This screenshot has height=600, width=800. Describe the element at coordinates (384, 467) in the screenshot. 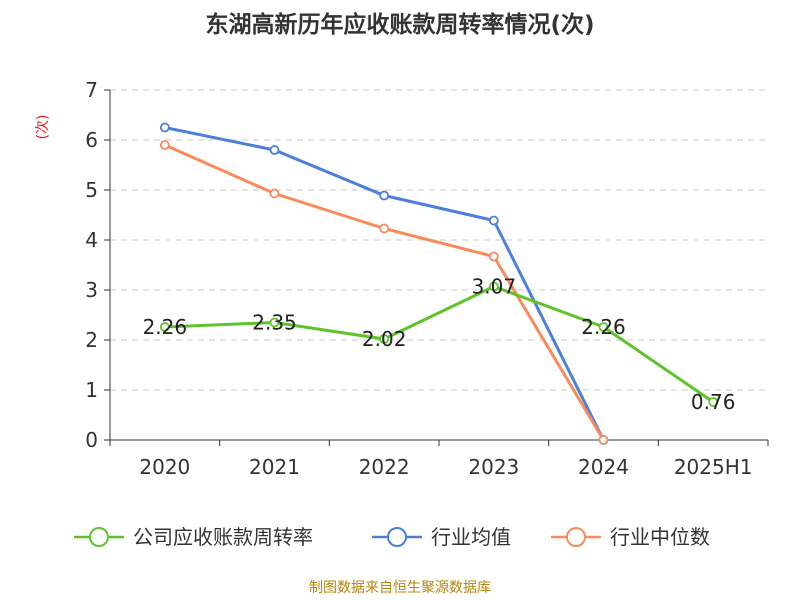

I see `x-tick-label: 2022` at that location.